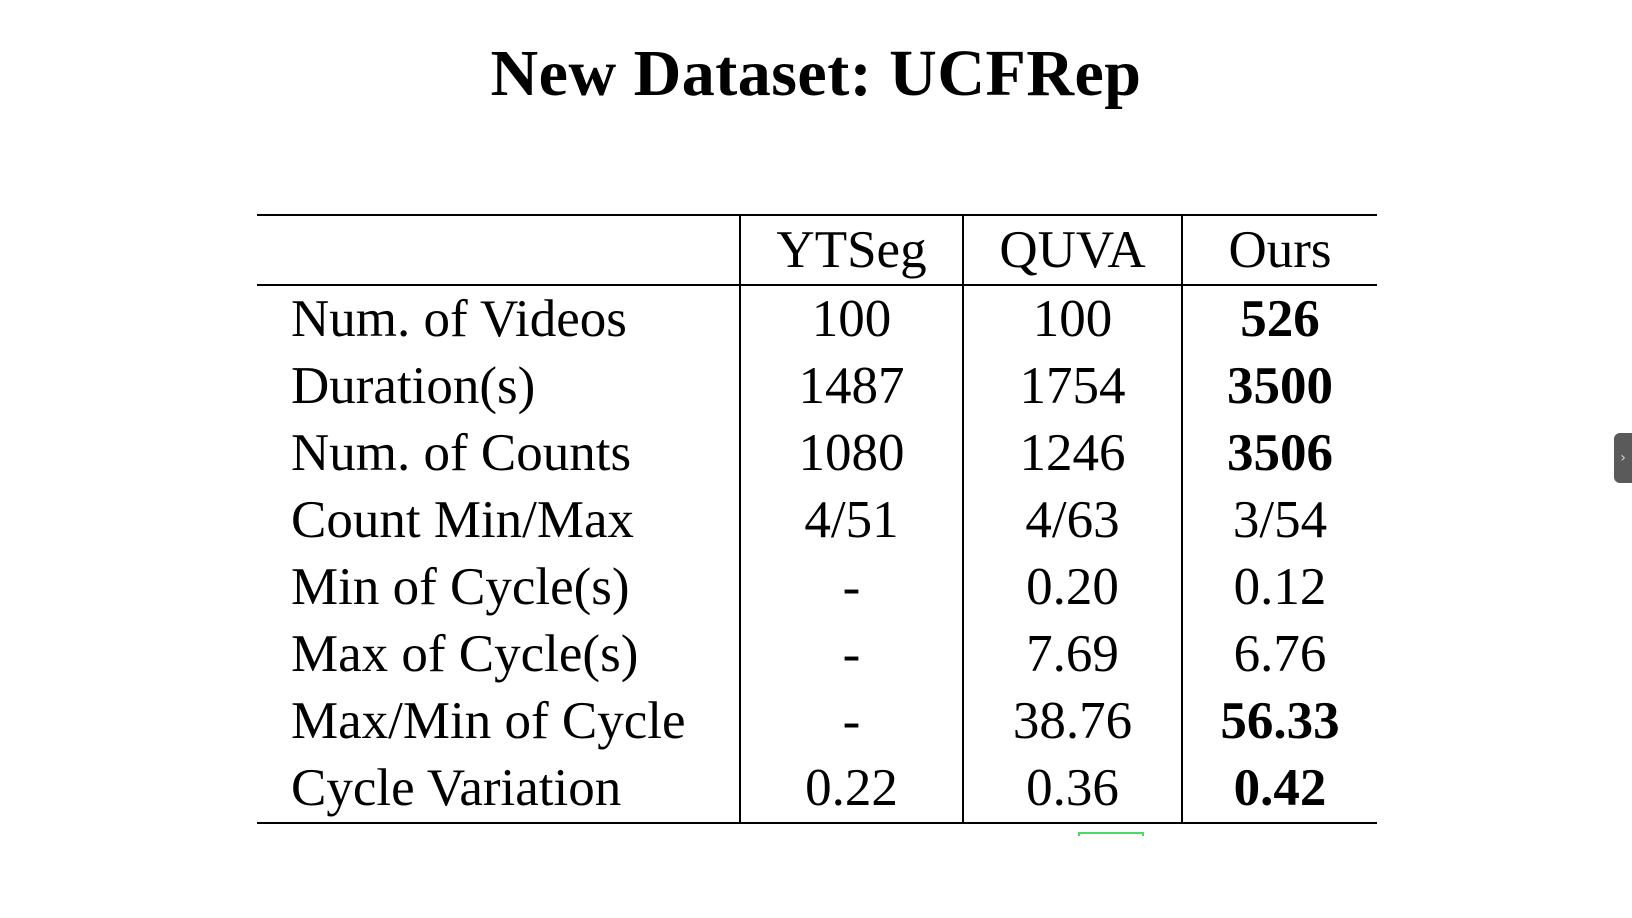  Describe the element at coordinates (1073, 721) in the screenshot. I see `cell-quva: 38.76` at that location.